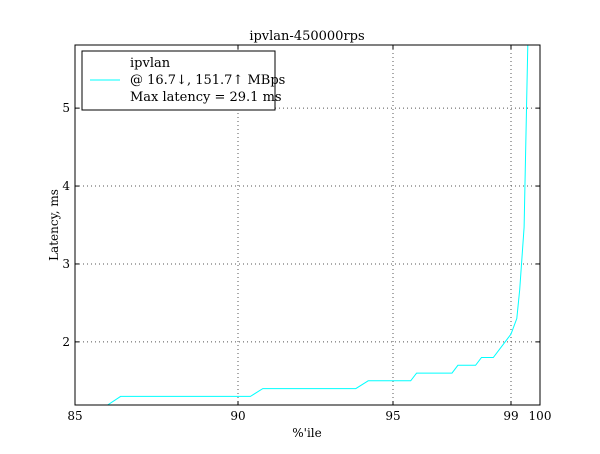  What do you see at coordinates (510, 416) in the screenshot?
I see `x-tick-label: 99` at bounding box center [510, 416].